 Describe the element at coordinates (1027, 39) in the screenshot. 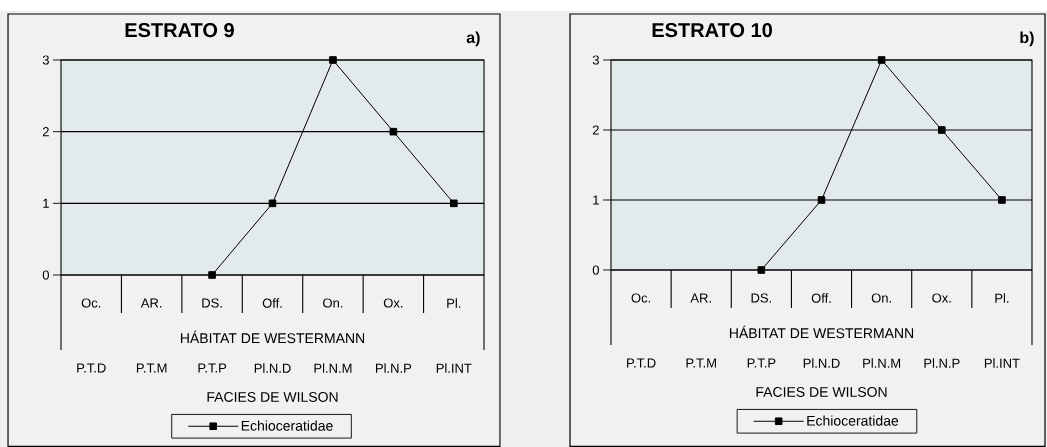

I see `text: b)` at that location.